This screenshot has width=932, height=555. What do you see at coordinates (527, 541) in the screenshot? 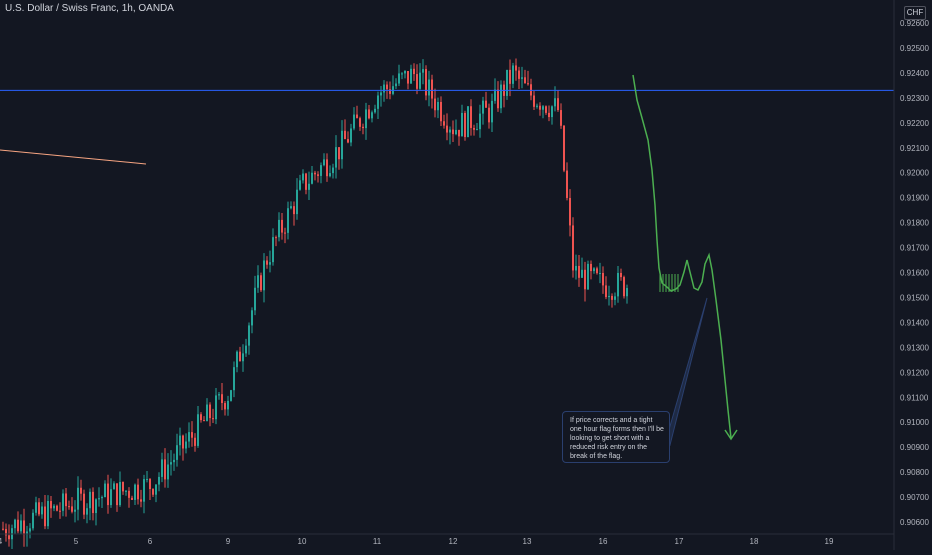
I see `time-tick-label: 13` at bounding box center [527, 541].